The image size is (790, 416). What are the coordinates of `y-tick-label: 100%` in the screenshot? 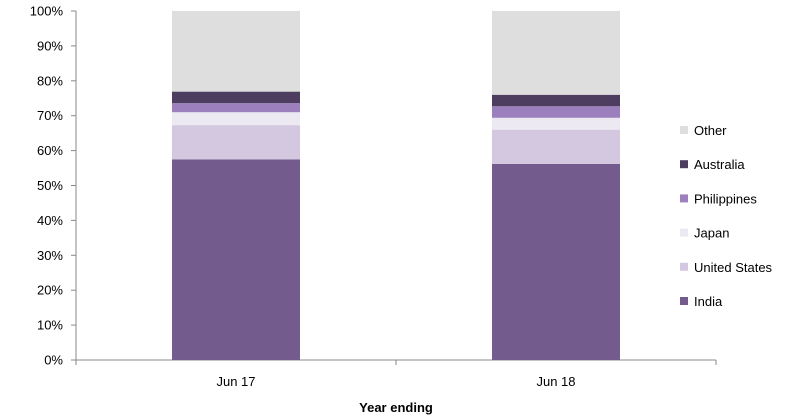 It's located at (47, 11).